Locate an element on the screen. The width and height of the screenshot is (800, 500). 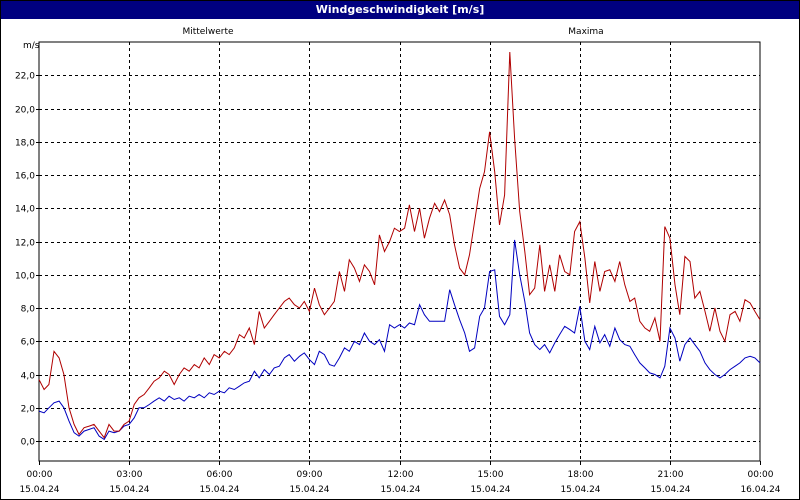
y-tick-label: 20,0 is located at coordinates (25, 111).